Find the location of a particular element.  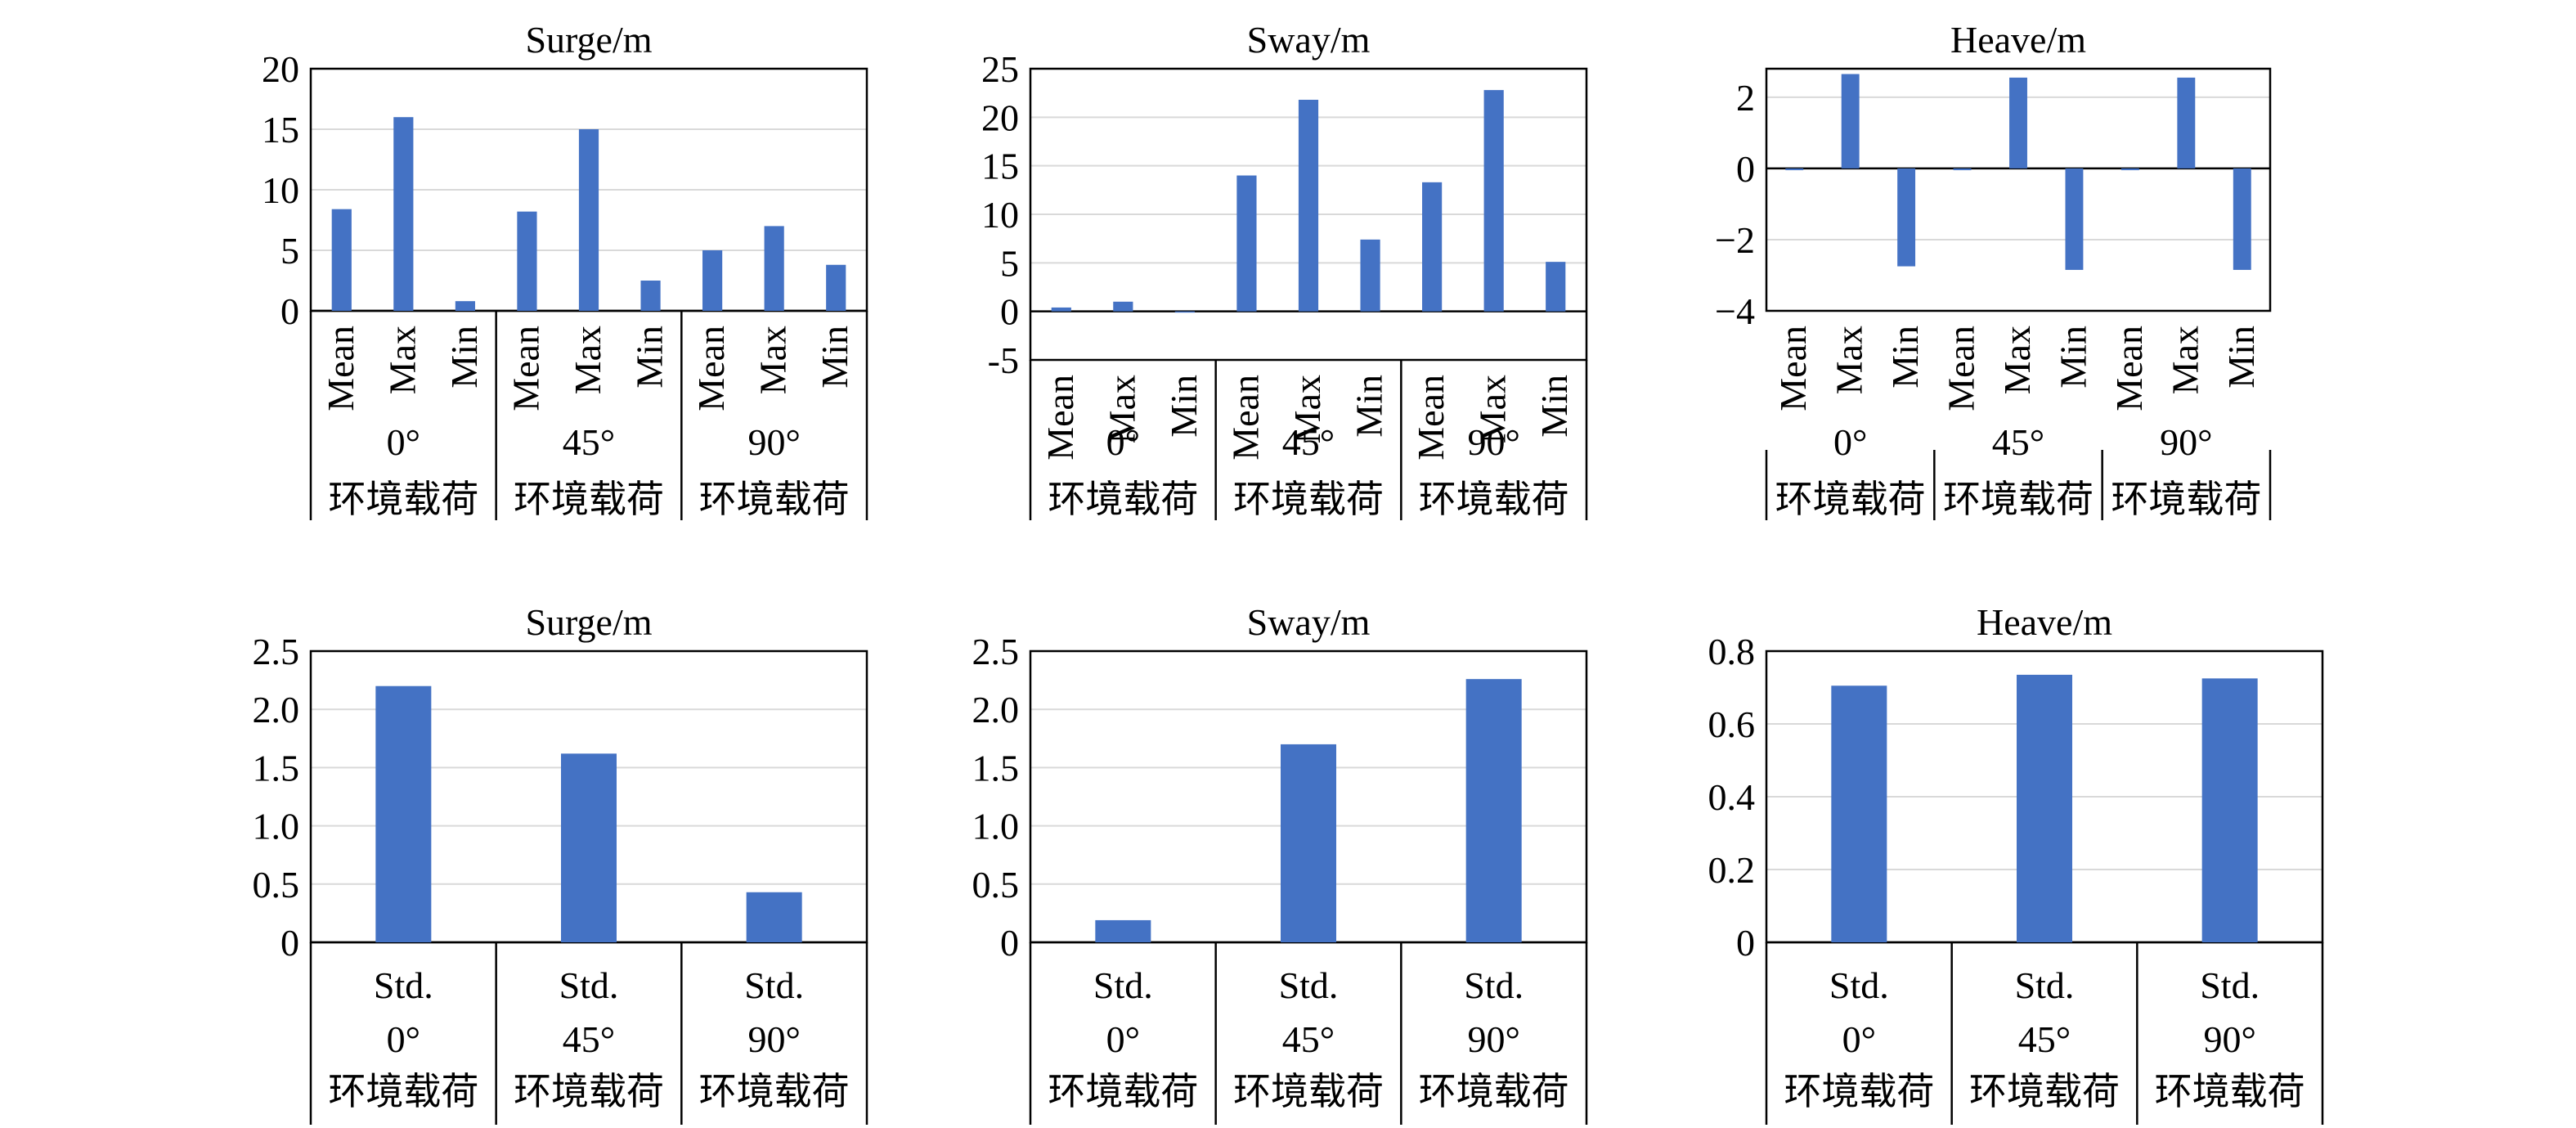

y-tick-label: 15 is located at coordinates (281, 130).